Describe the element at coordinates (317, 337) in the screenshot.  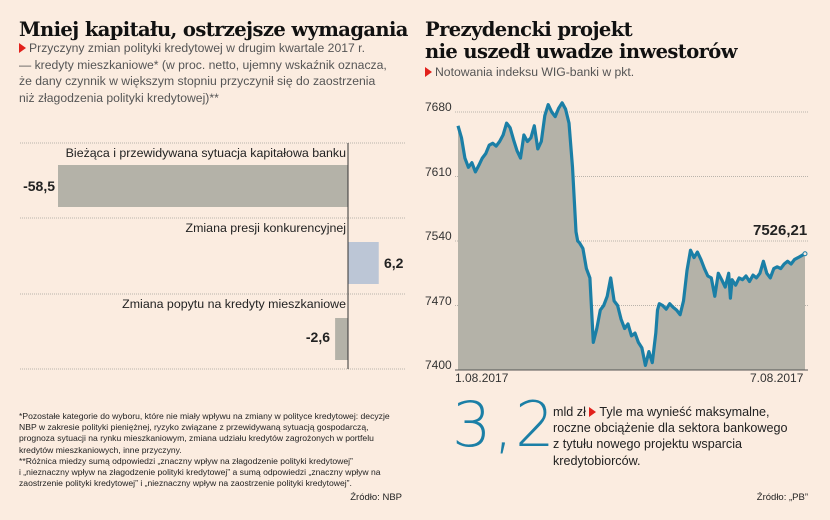
I see `bar-value-label: -2,6` at that location.